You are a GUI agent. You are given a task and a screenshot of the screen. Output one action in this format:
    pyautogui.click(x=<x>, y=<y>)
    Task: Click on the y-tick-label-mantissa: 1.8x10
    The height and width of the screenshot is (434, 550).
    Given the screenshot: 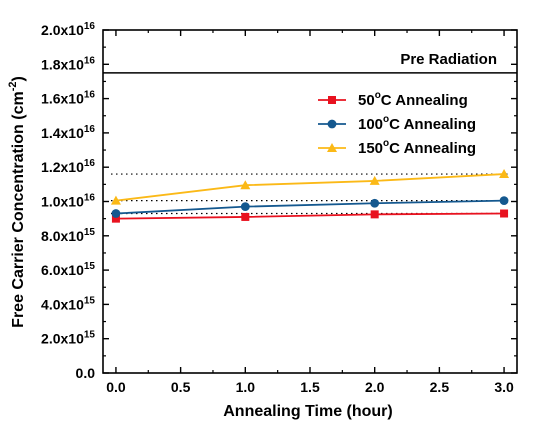 What is the action you would take?
    pyautogui.click(x=62, y=64)
    